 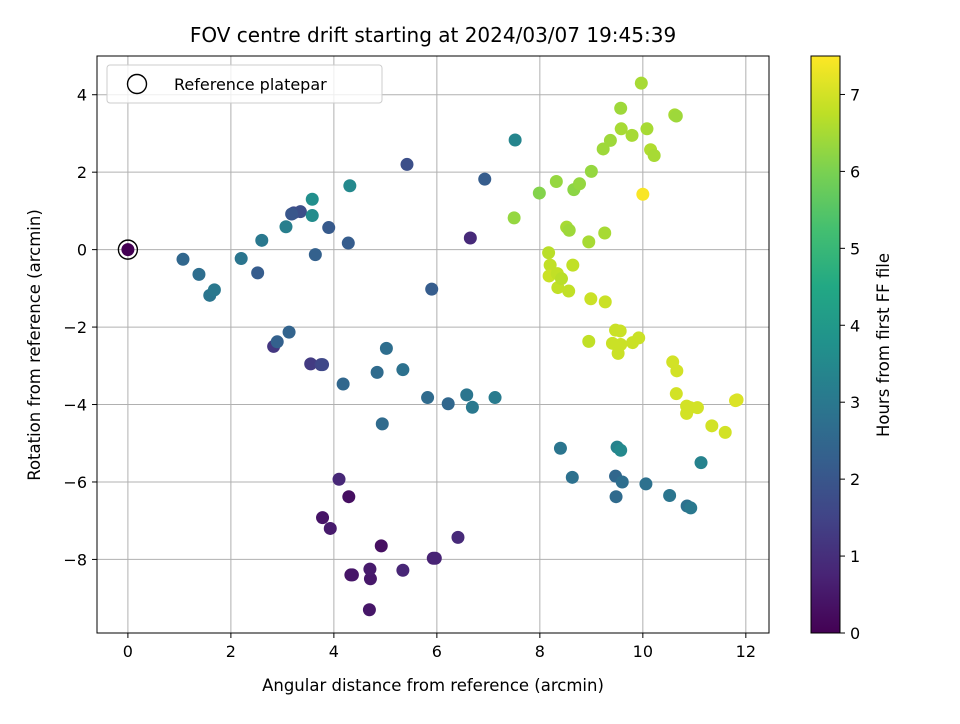 What do you see at coordinates (855, 94) in the screenshot?
I see `colorbar-tick-label: 7` at bounding box center [855, 94].